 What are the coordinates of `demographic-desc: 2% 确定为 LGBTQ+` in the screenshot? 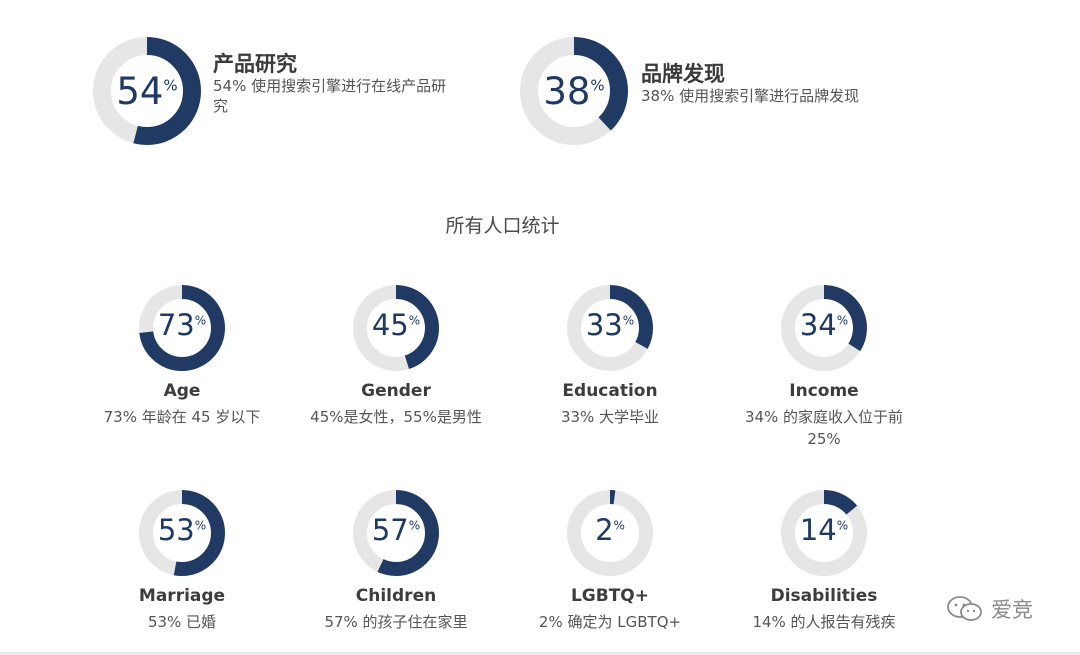 It's located at (610, 622).